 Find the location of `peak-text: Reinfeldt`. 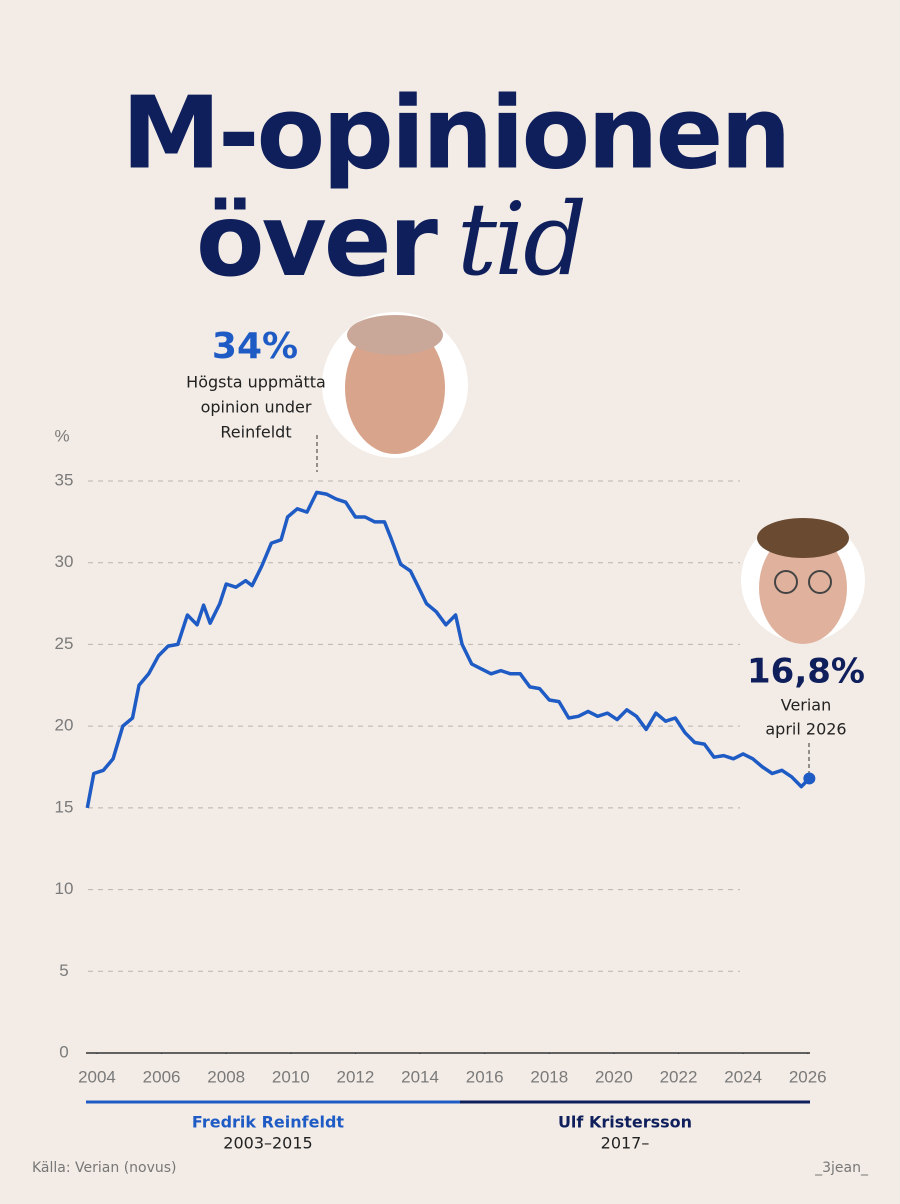

peak-text: Reinfeldt is located at coordinates (255, 432).